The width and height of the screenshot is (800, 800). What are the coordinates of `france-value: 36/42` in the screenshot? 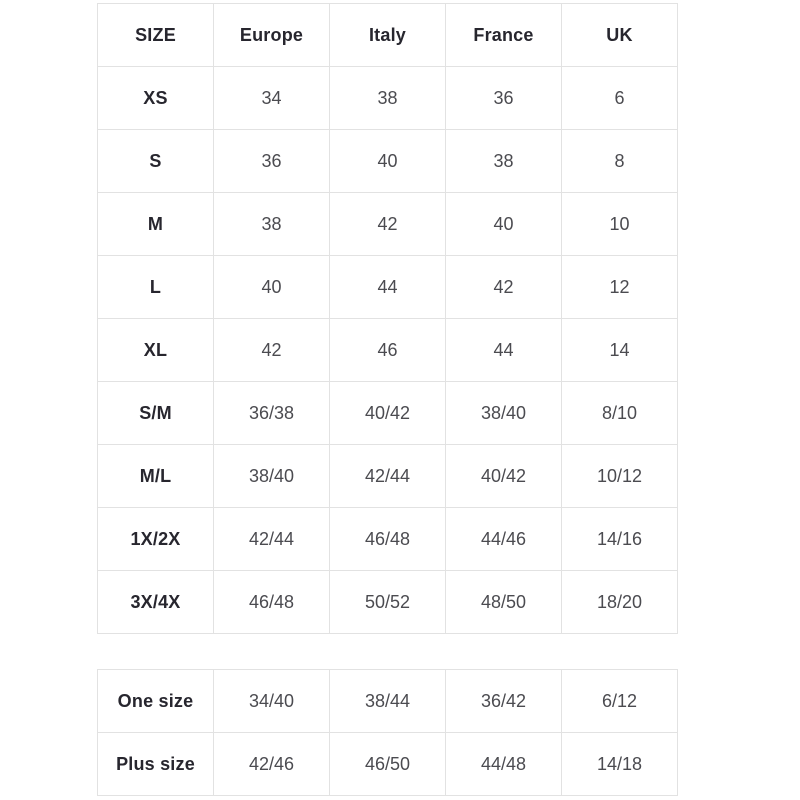 It's located at (503, 701).